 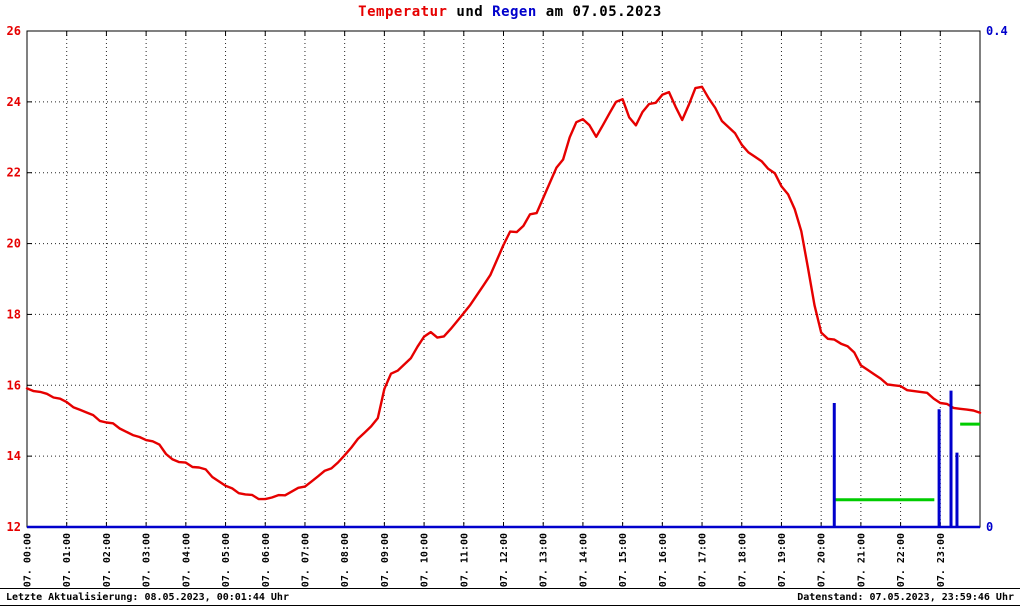 I want to click on svg-text: 14, so click(x=14, y=456).